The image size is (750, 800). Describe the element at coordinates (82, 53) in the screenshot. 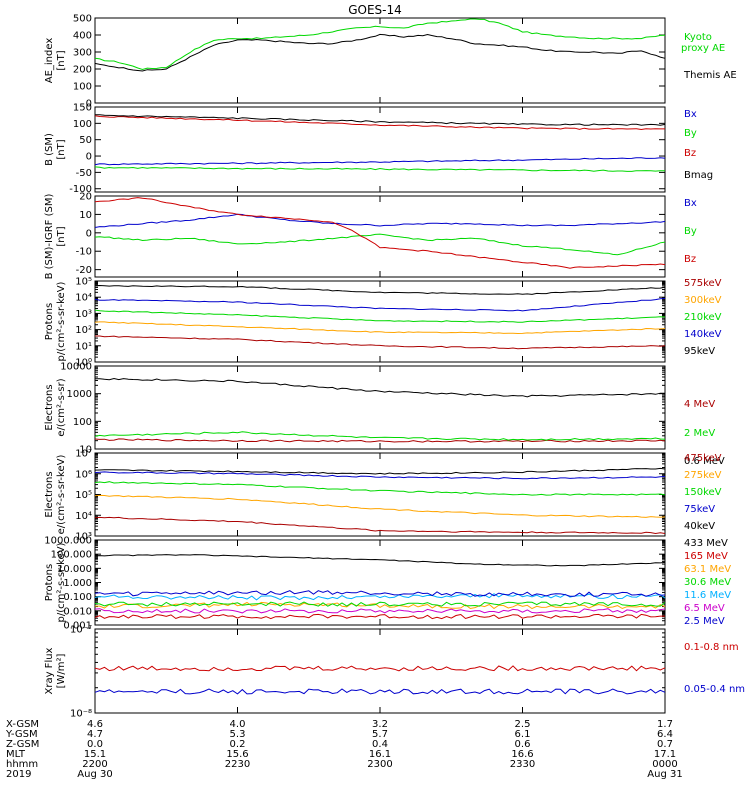

I see `y-tick-label: 300` at that location.